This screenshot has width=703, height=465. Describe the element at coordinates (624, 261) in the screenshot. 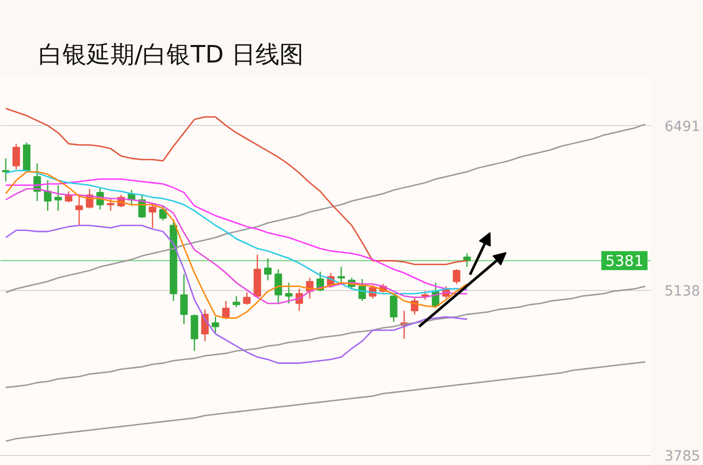

I see `ref-line-label: 5381` at that location.